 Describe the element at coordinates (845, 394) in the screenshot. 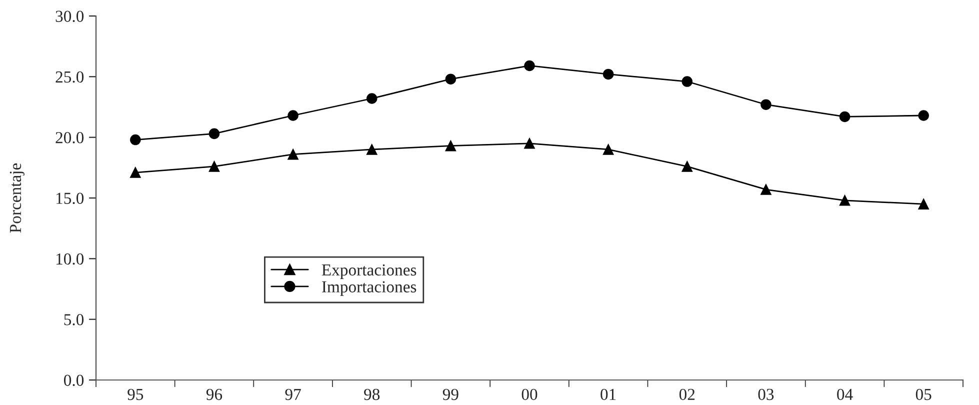

I see `x-tick-label: 04` at that location.